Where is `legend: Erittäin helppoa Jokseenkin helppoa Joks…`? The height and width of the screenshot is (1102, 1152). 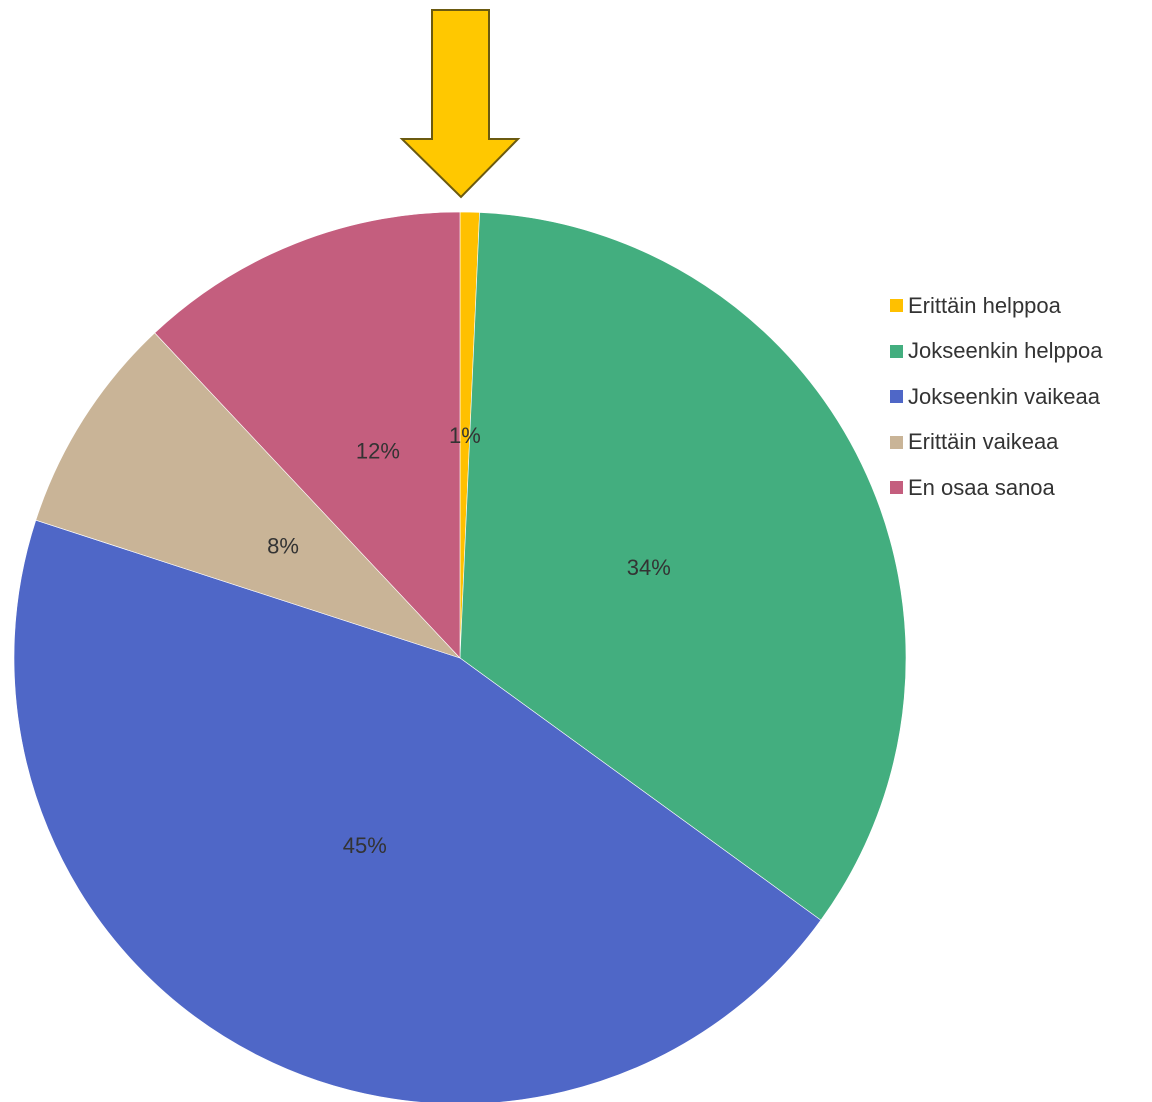
legend: Erittäin helppoa Jokseenkin helppoa Joks… is located at coordinates (996, 397).